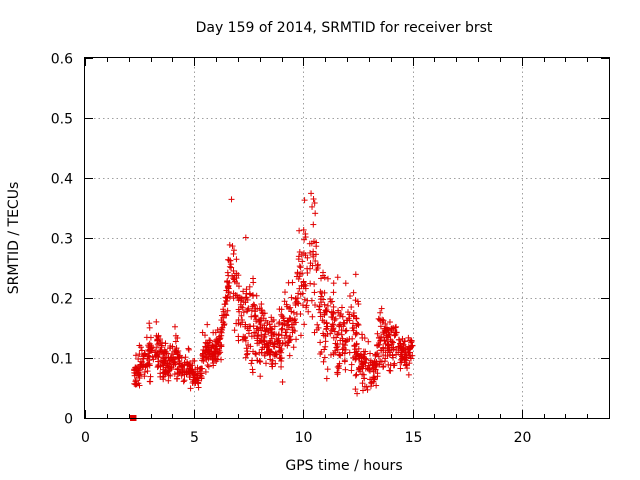 The height and width of the screenshot is (480, 640). What do you see at coordinates (62, 180) in the screenshot?
I see `y-tick-label: 0.4` at bounding box center [62, 180].